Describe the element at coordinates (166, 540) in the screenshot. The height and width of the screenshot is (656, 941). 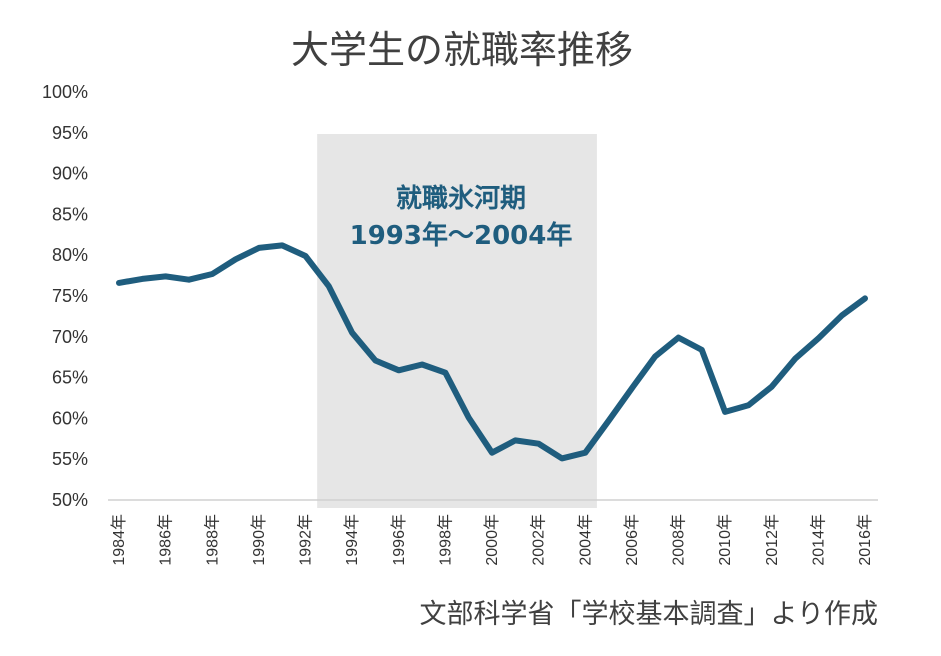
I see `x-tick-label: 1986年` at that location.